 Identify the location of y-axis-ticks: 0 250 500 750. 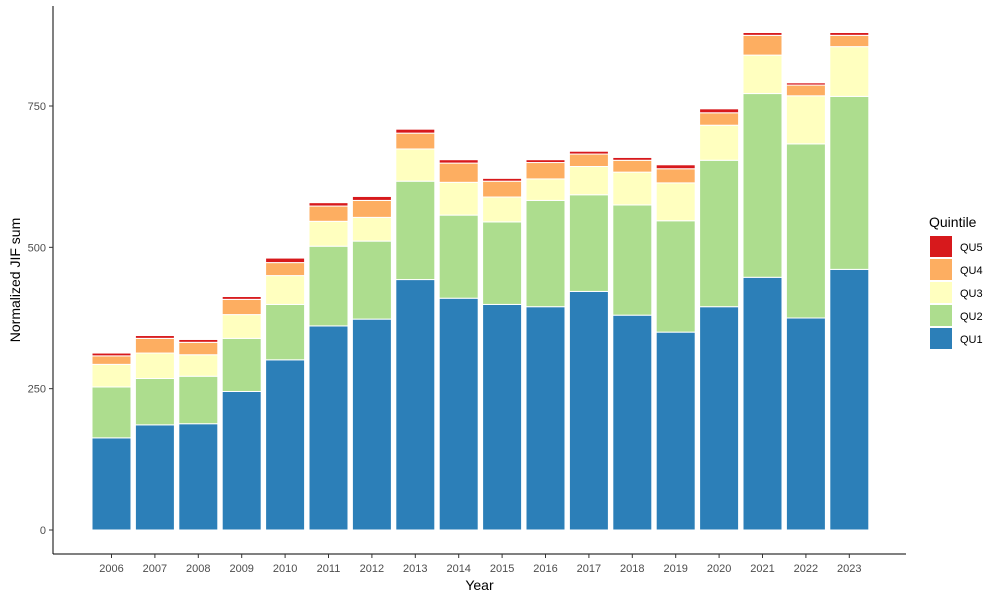
(40, 319).